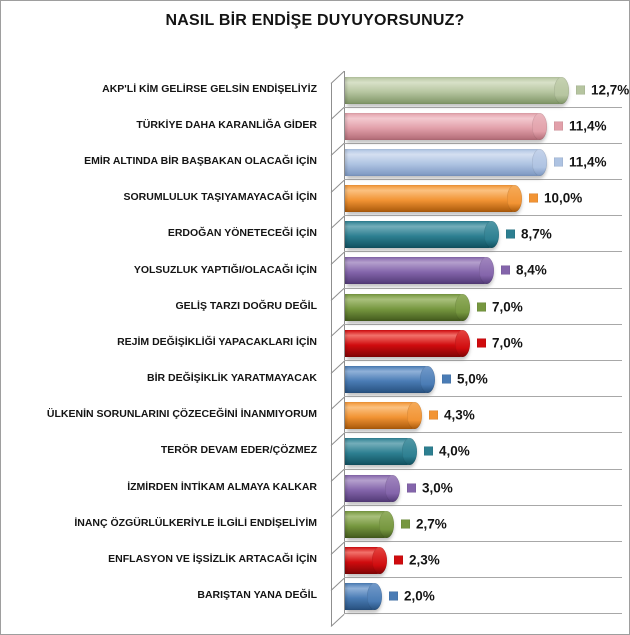 The height and width of the screenshot is (635, 630). I want to click on value-label-group: 2,3%, so click(417, 559).